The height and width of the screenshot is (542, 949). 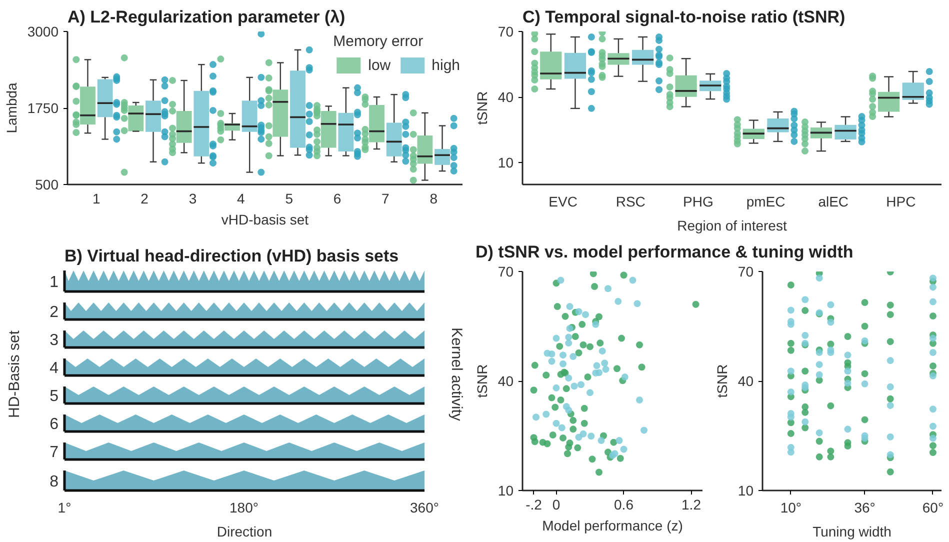 What do you see at coordinates (337, 198) in the screenshot?
I see `x-tick-label: 6` at bounding box center [337, 198].